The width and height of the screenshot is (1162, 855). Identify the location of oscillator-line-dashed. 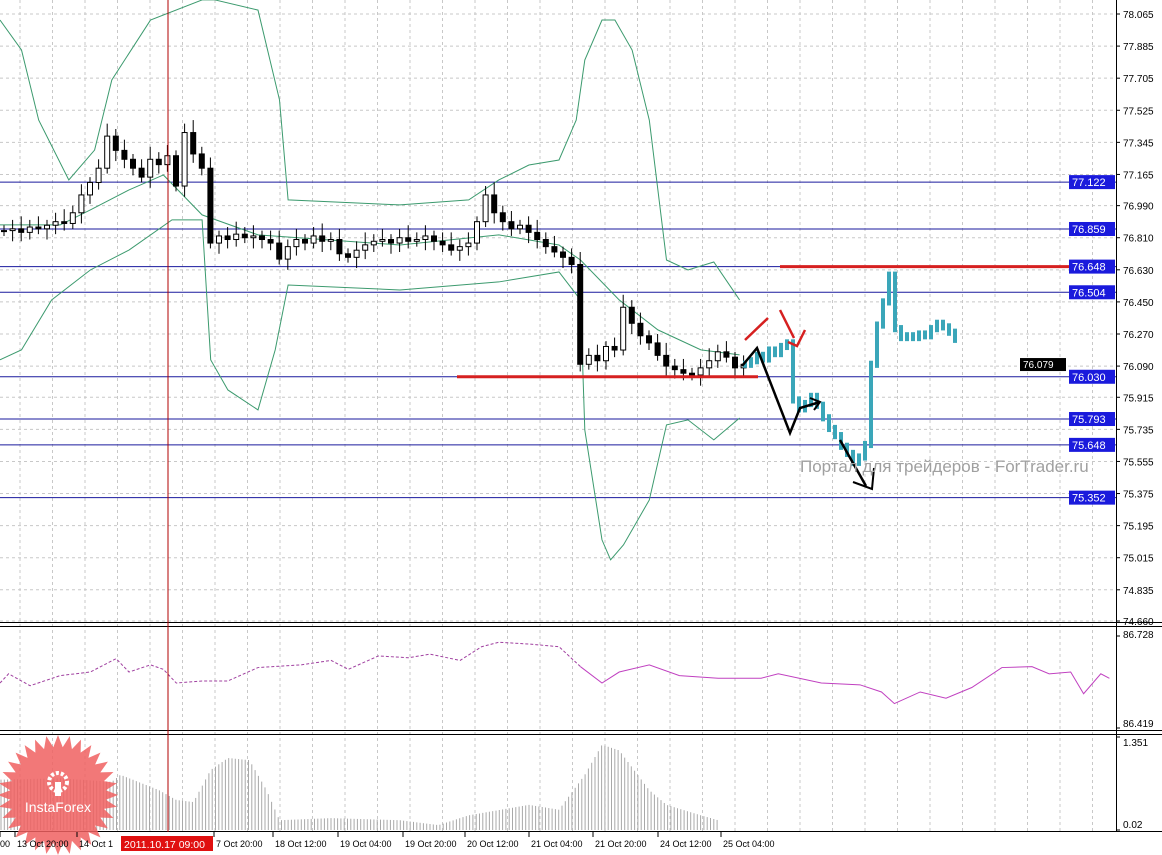
(290, 664).